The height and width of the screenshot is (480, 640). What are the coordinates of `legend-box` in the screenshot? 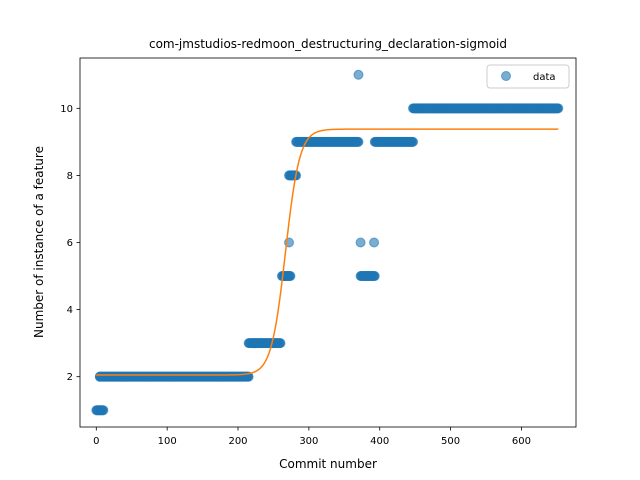 It's located at (528, 76).